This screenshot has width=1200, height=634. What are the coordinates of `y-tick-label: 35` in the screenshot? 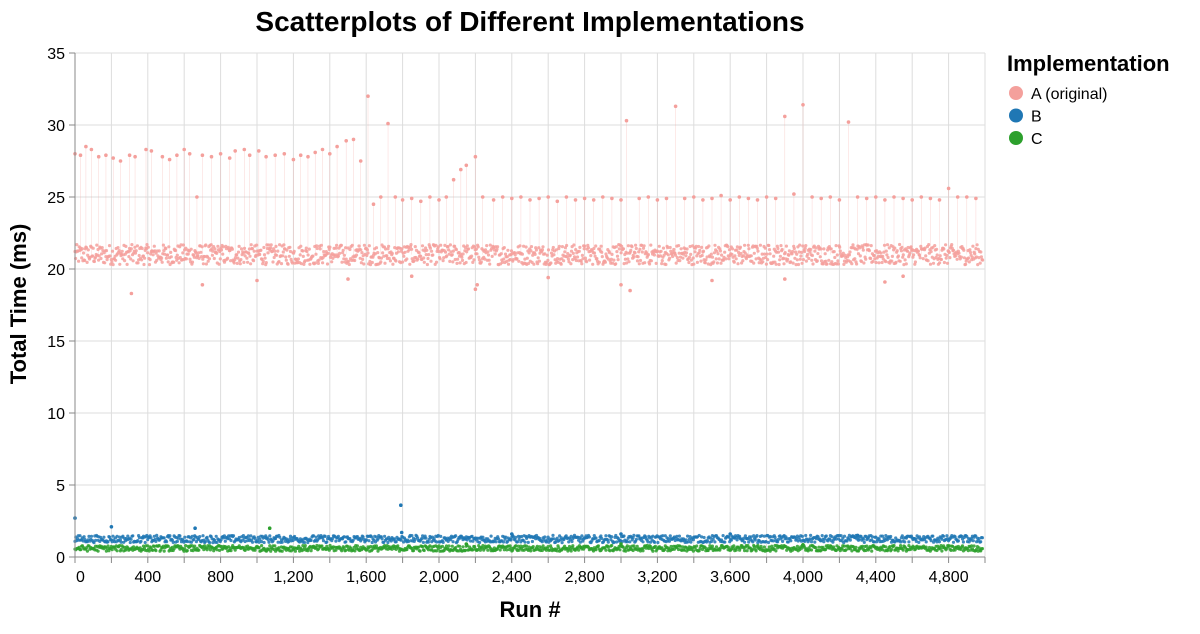 It's located at (56, 54).